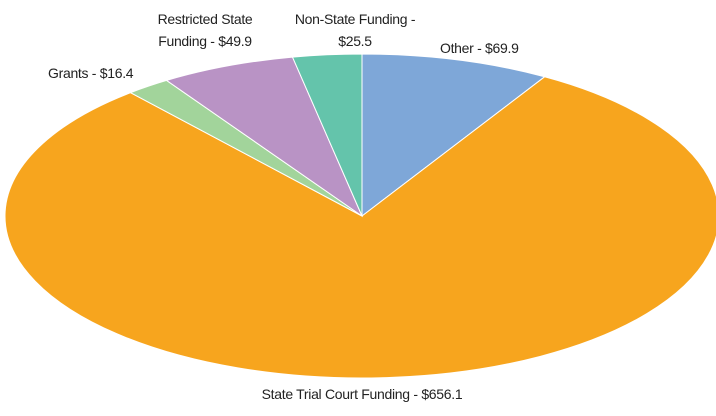 The height and width of the screenshot is (416, 716). I want to click on slice-label: Non-State Funding - $25.5, so click(355, 30).